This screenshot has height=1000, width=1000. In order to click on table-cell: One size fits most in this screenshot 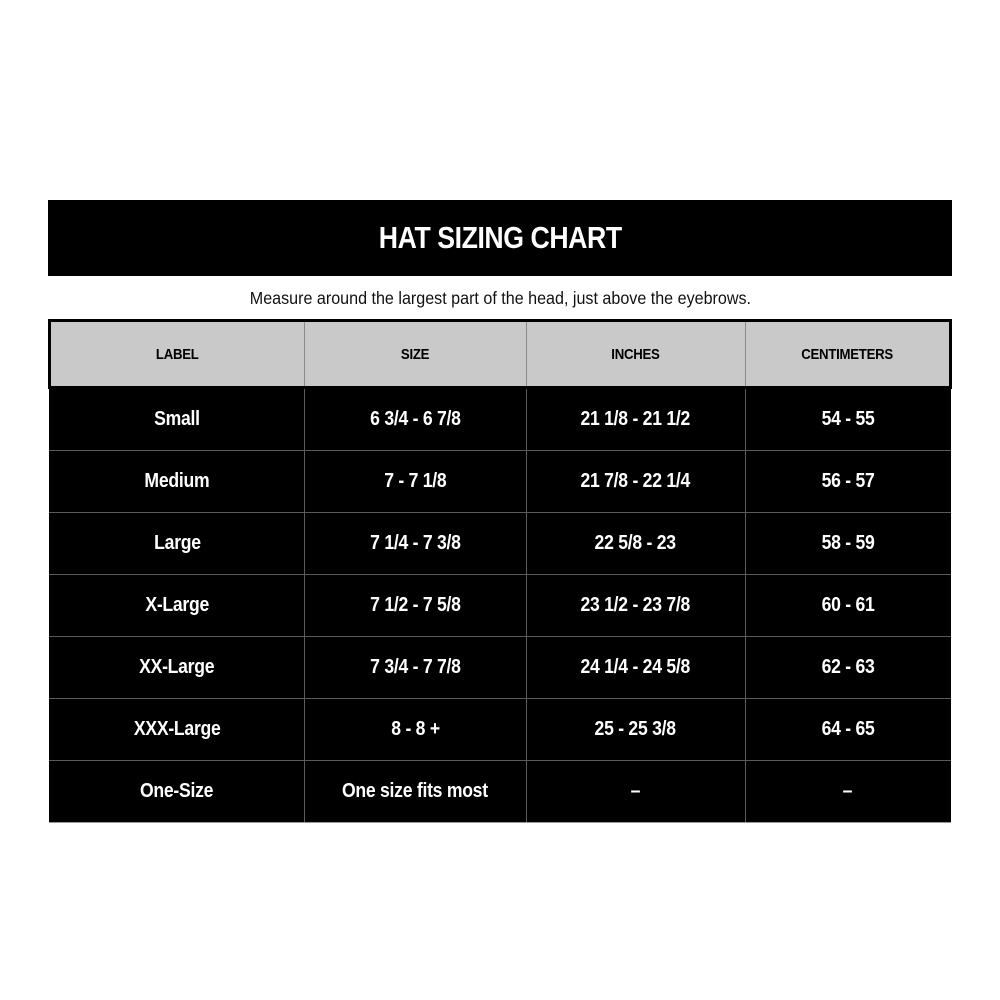, I will do `click(415, 791)`.